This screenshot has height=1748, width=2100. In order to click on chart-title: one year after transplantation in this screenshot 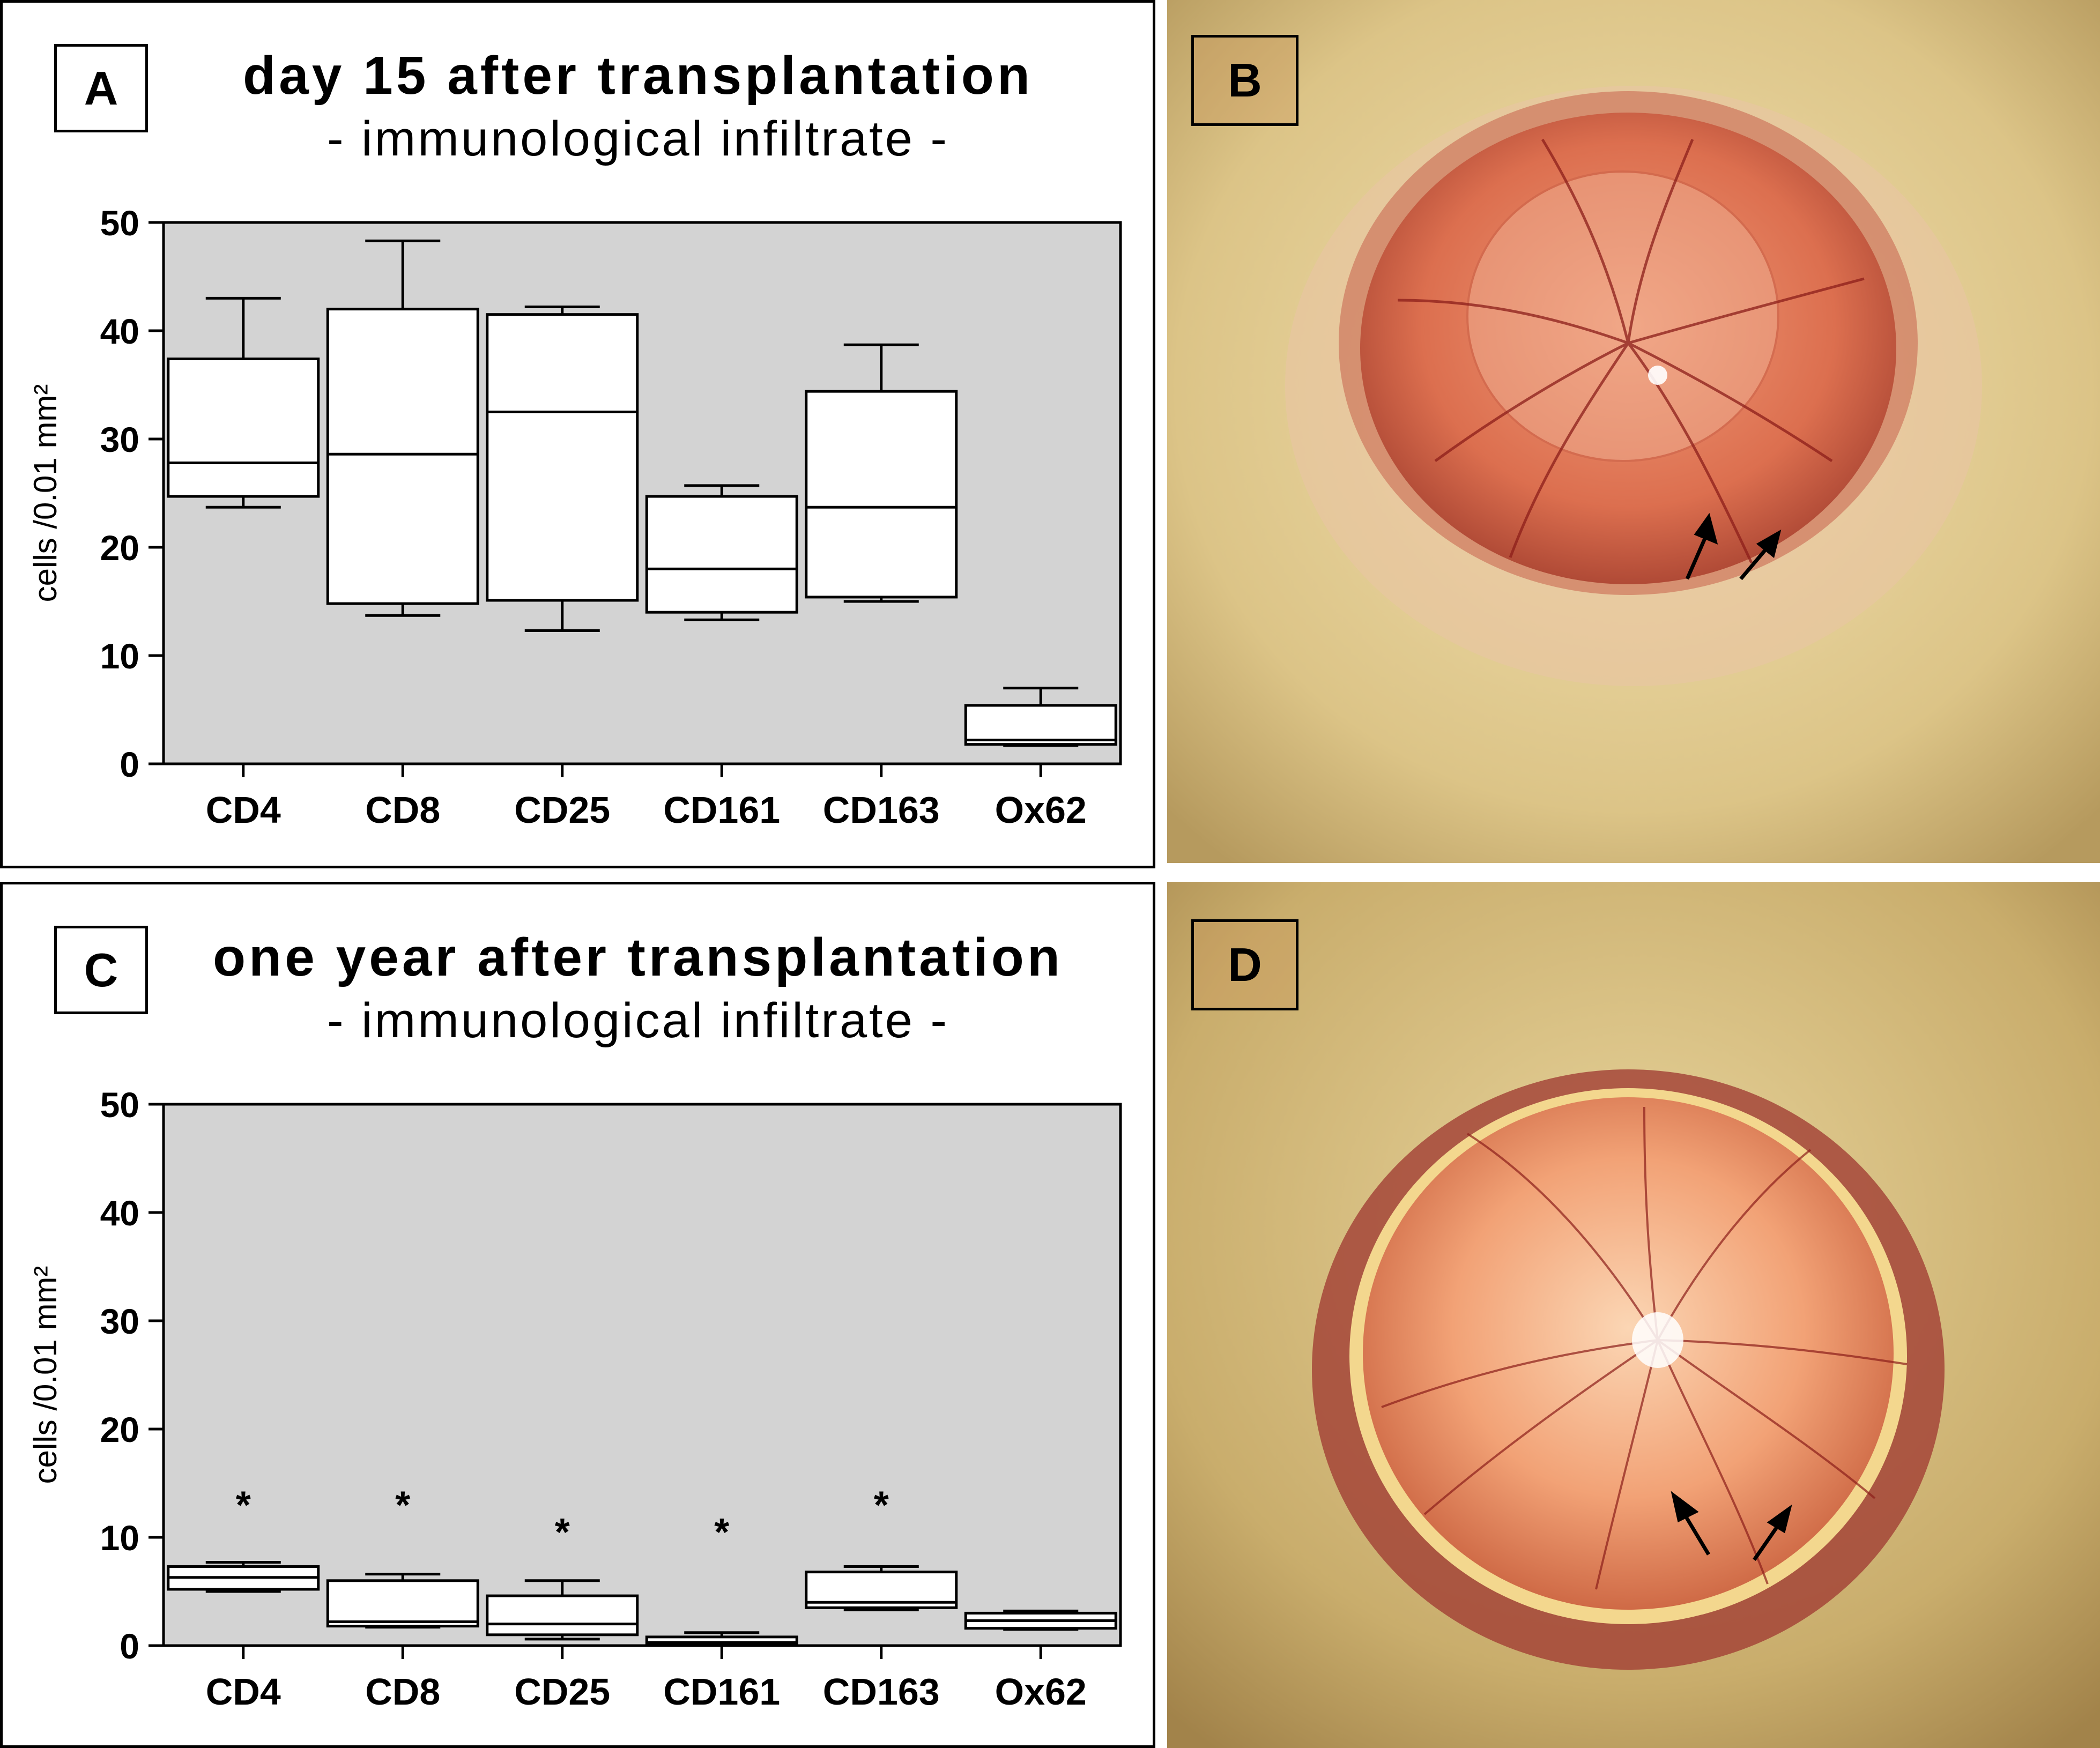, I will do `click(638, 957)`.